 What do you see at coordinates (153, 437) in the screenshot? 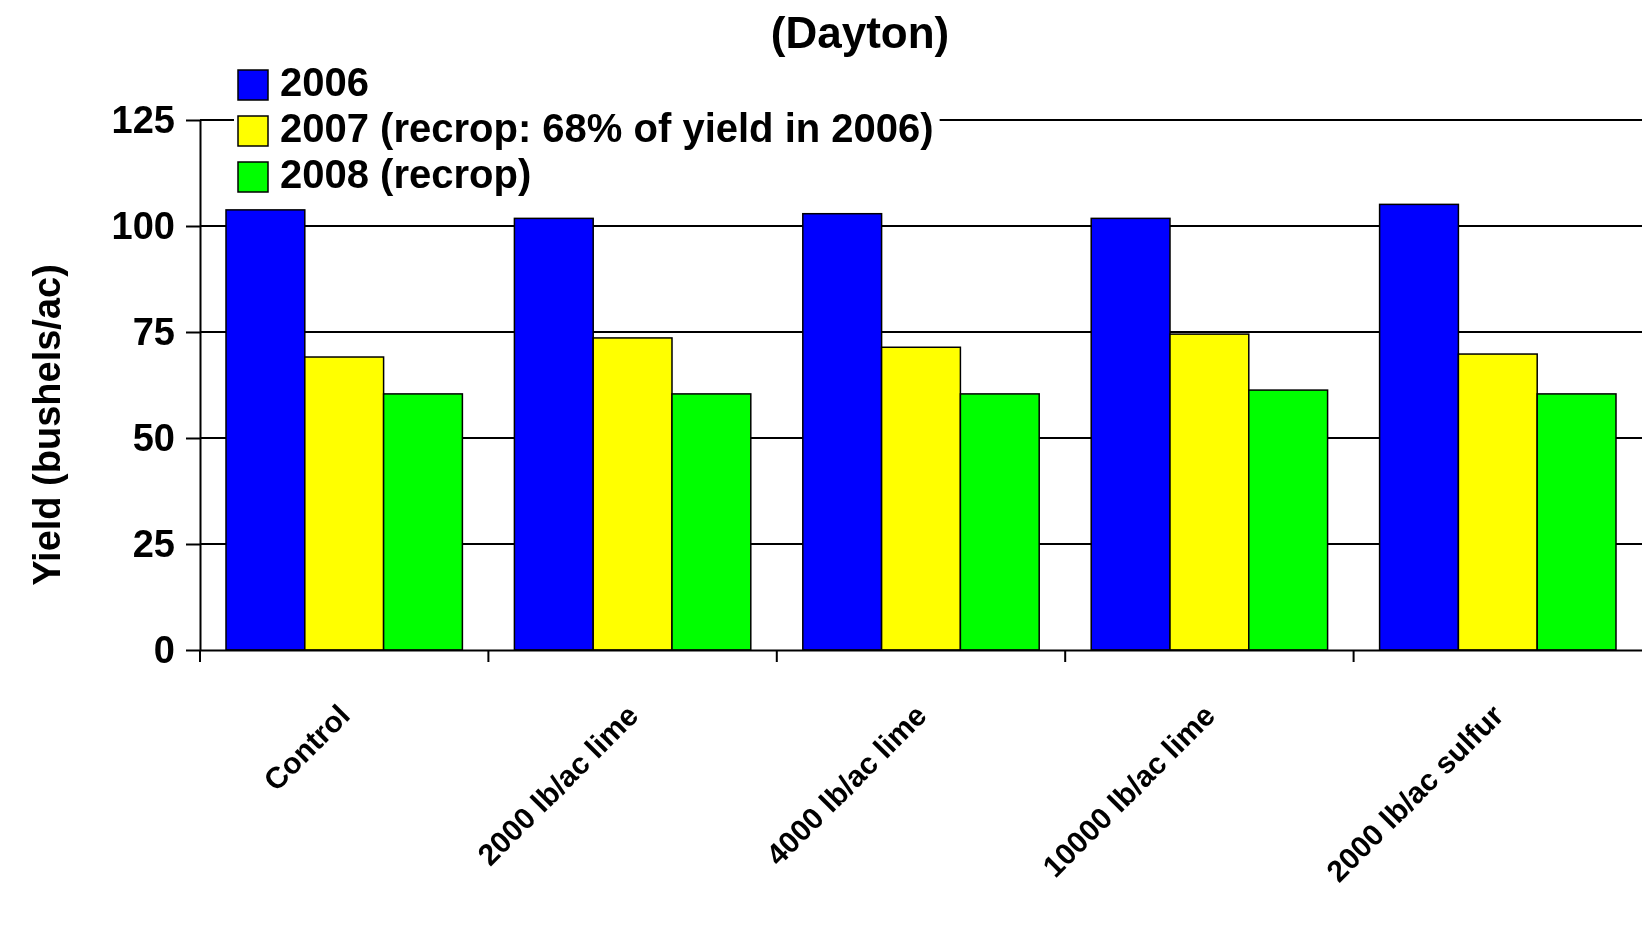
I see `y-tick-label: 50` at bounding box center [153, 437].